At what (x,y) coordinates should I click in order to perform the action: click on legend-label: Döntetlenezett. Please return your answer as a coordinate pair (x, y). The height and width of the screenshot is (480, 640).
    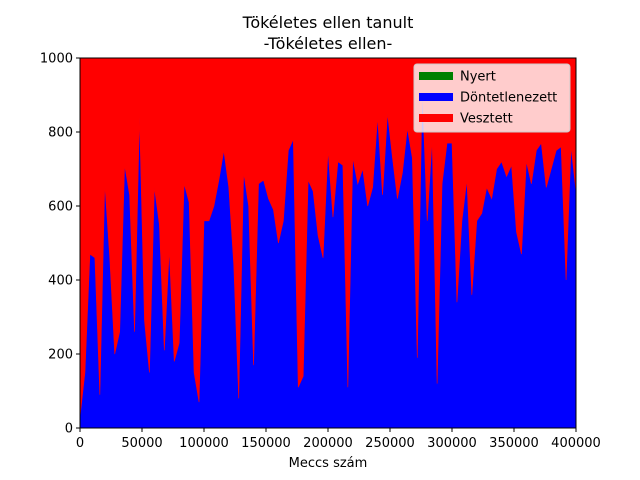
    Looking at the image, I should click on (508, 98).